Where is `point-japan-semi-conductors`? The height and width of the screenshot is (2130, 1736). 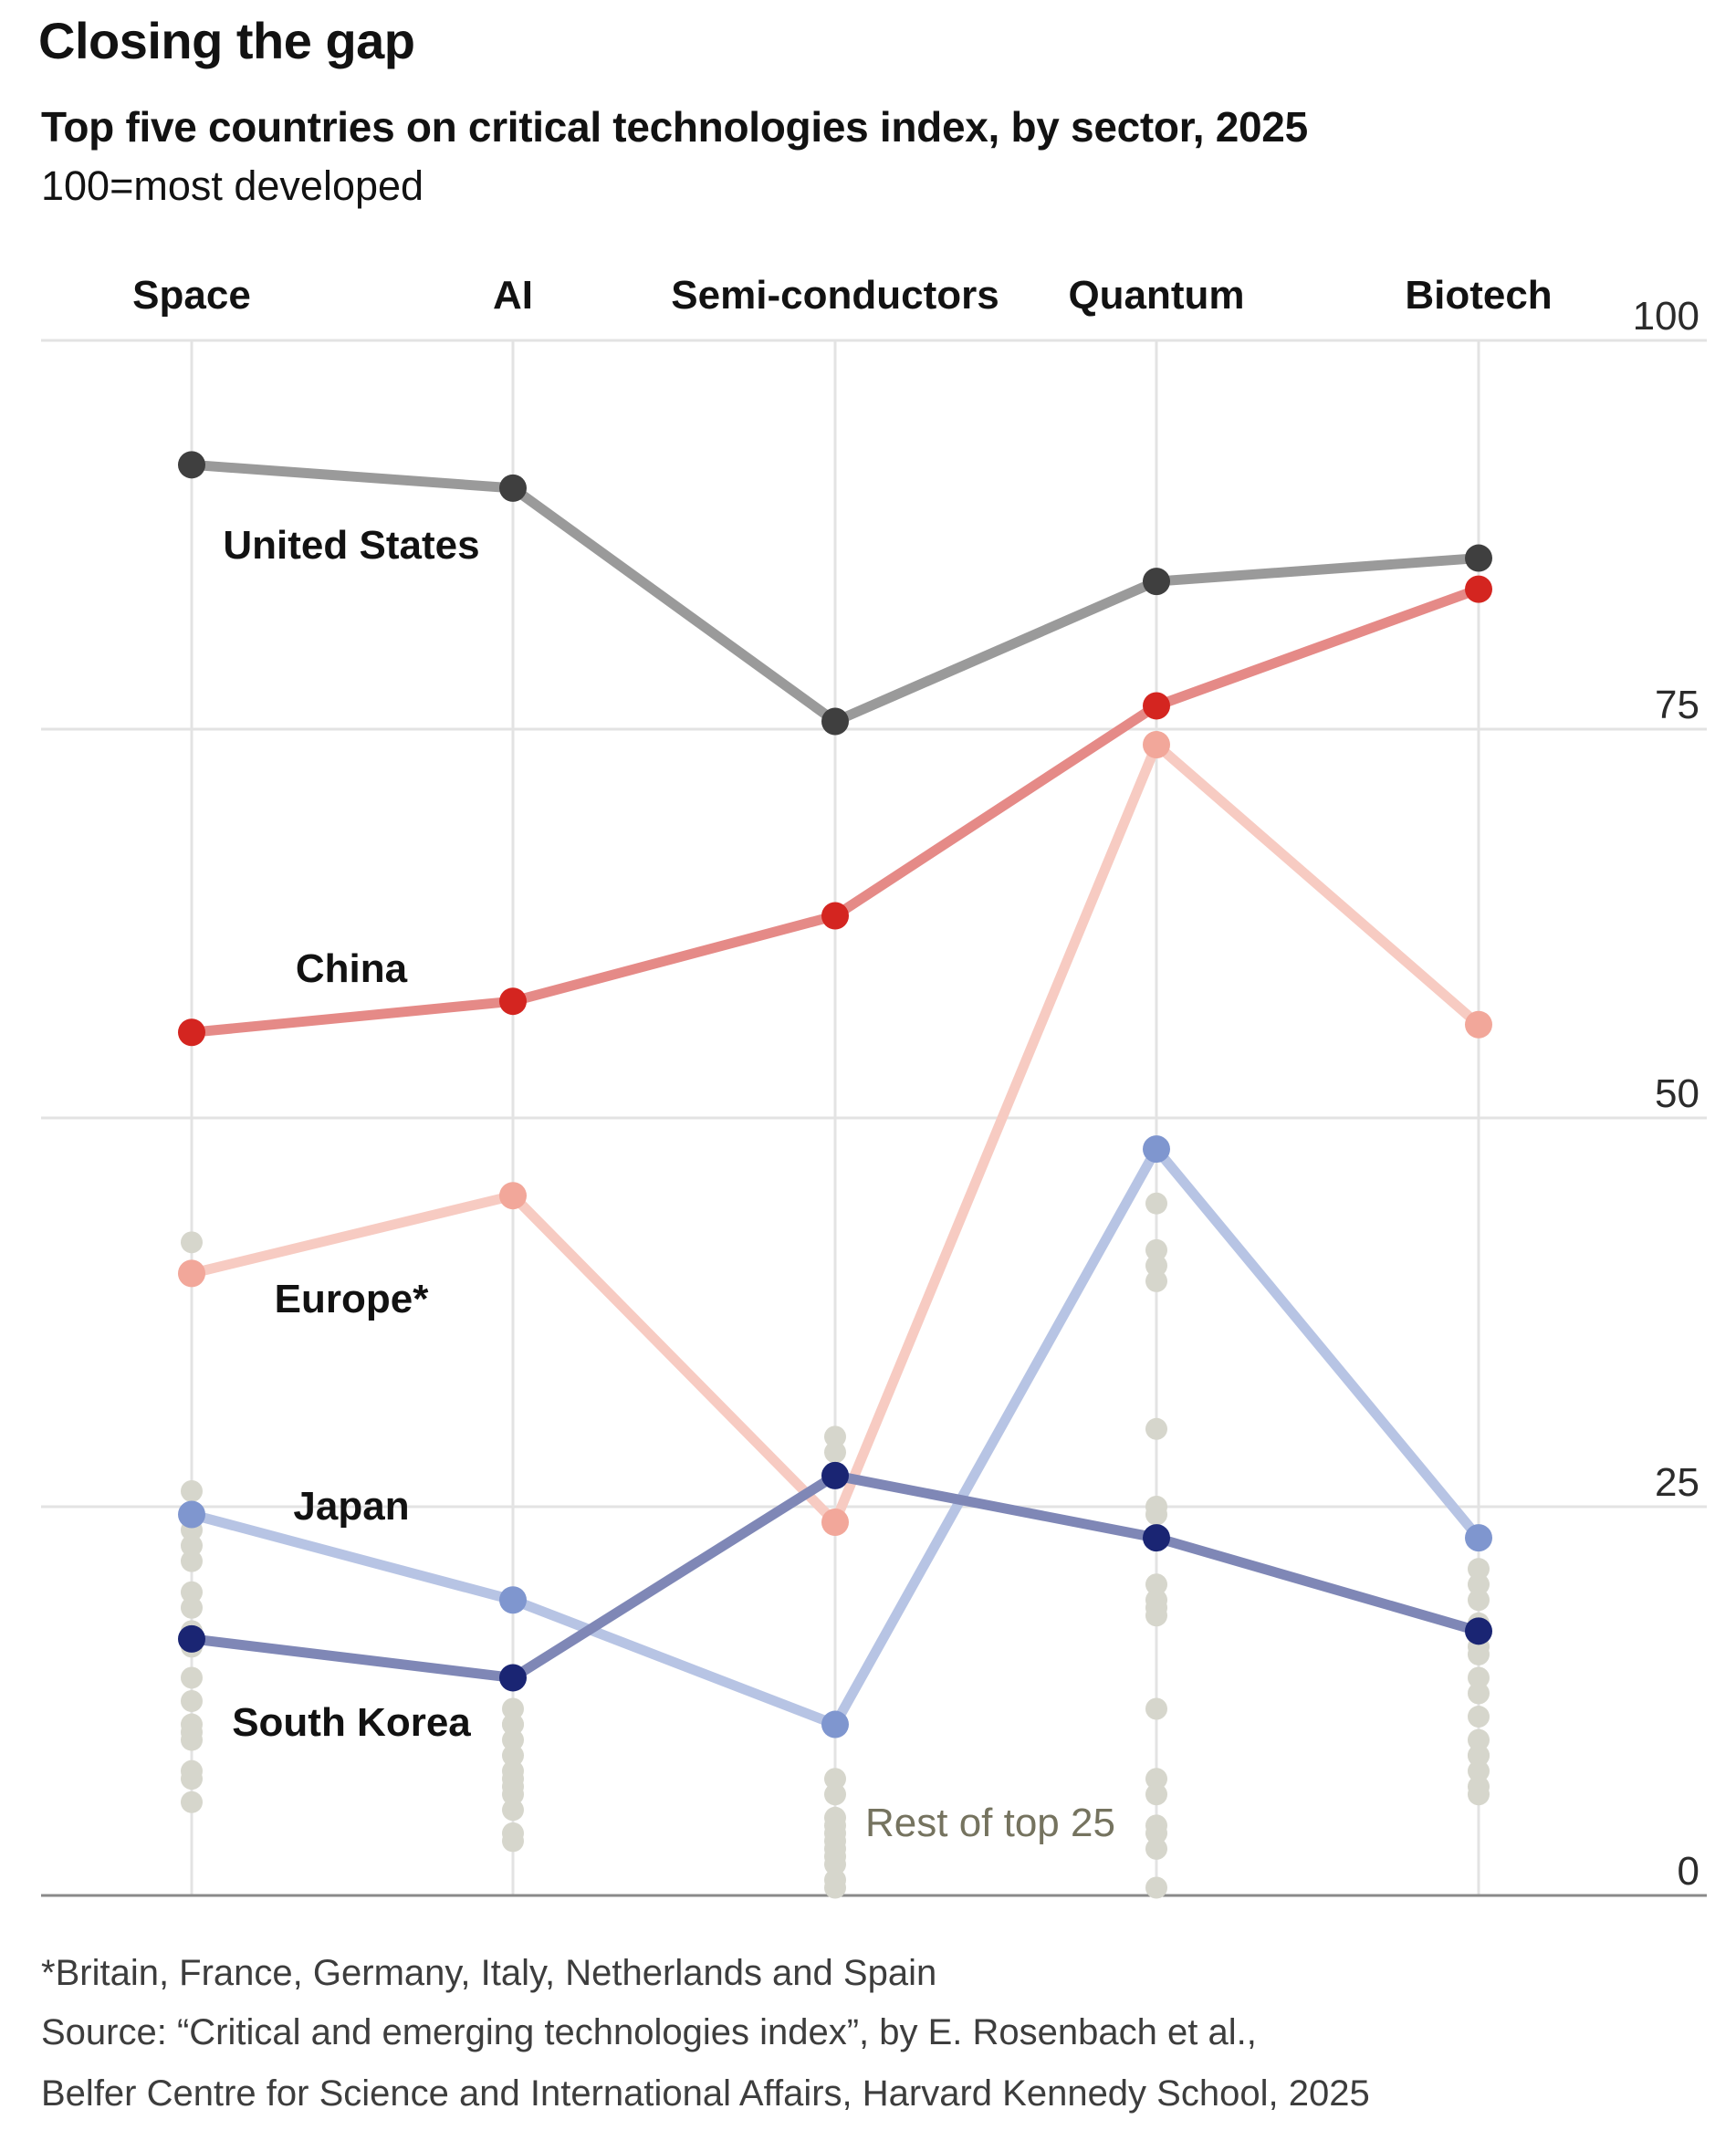 point-japan-semi-conductors is located at coordinates (835, 1724).